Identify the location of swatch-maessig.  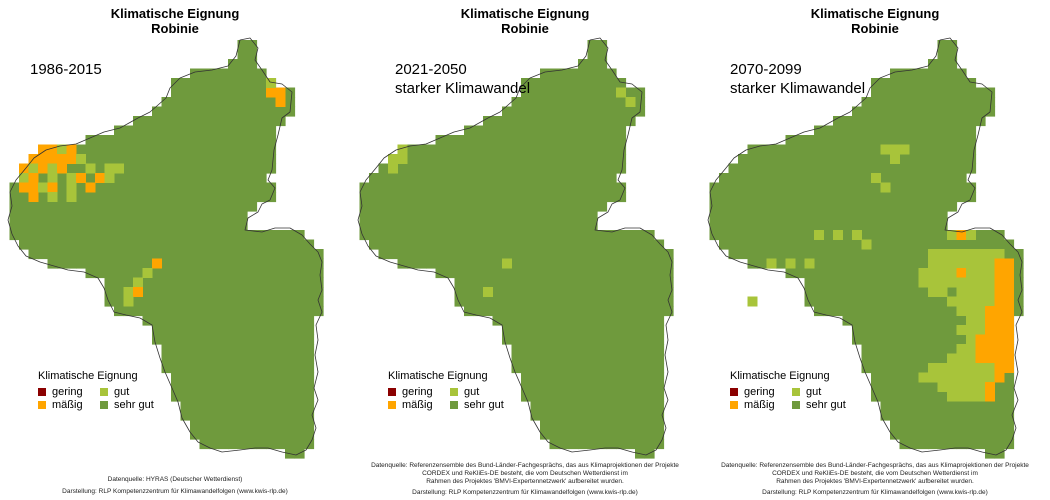
(392, 405).